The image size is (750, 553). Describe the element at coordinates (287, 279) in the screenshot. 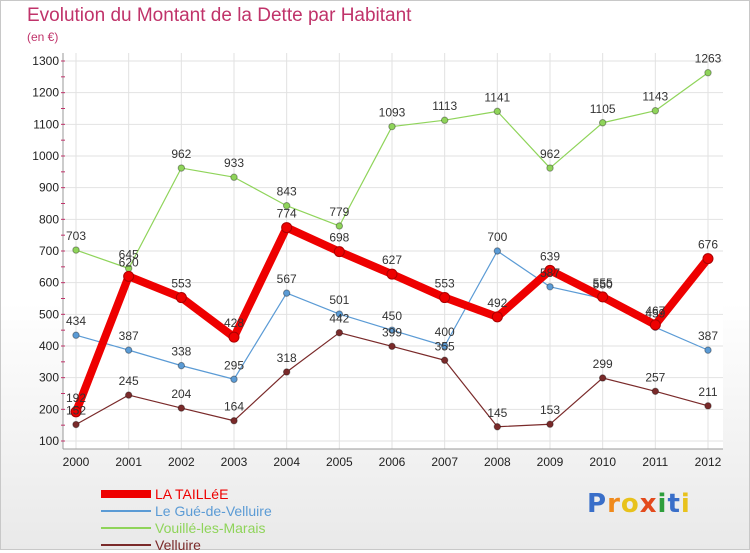

I see `data-label: 567` at that location.